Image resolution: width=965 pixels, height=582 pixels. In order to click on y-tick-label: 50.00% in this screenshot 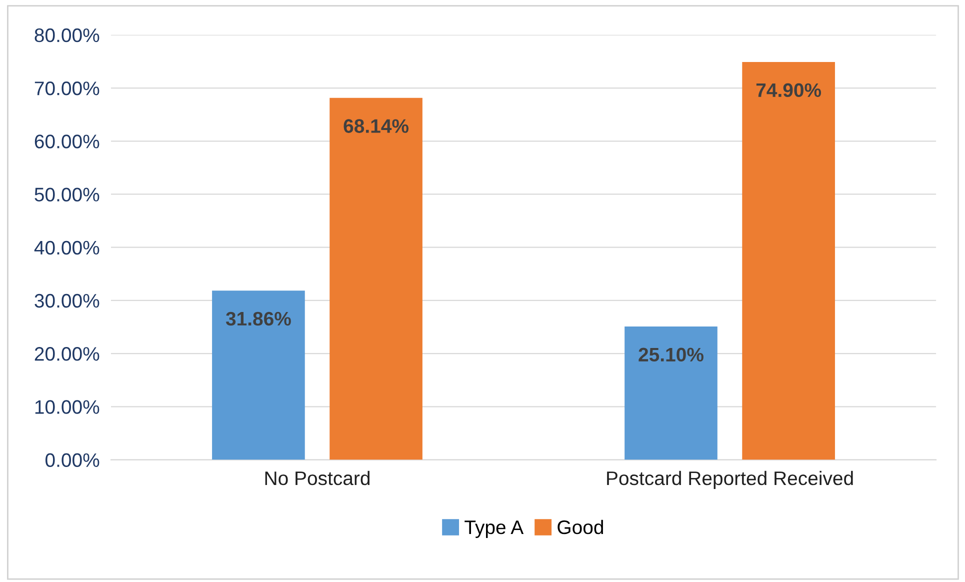, I will do `click(67, 195)`.